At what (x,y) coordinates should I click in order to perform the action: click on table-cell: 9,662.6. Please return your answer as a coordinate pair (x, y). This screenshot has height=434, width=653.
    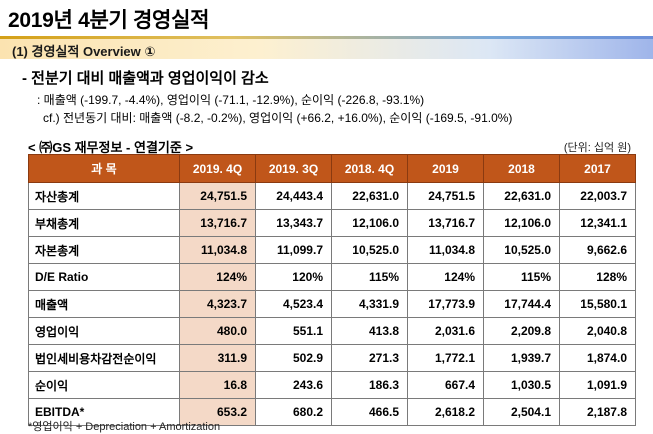
    Looking at the image, I should click on (597, 250).